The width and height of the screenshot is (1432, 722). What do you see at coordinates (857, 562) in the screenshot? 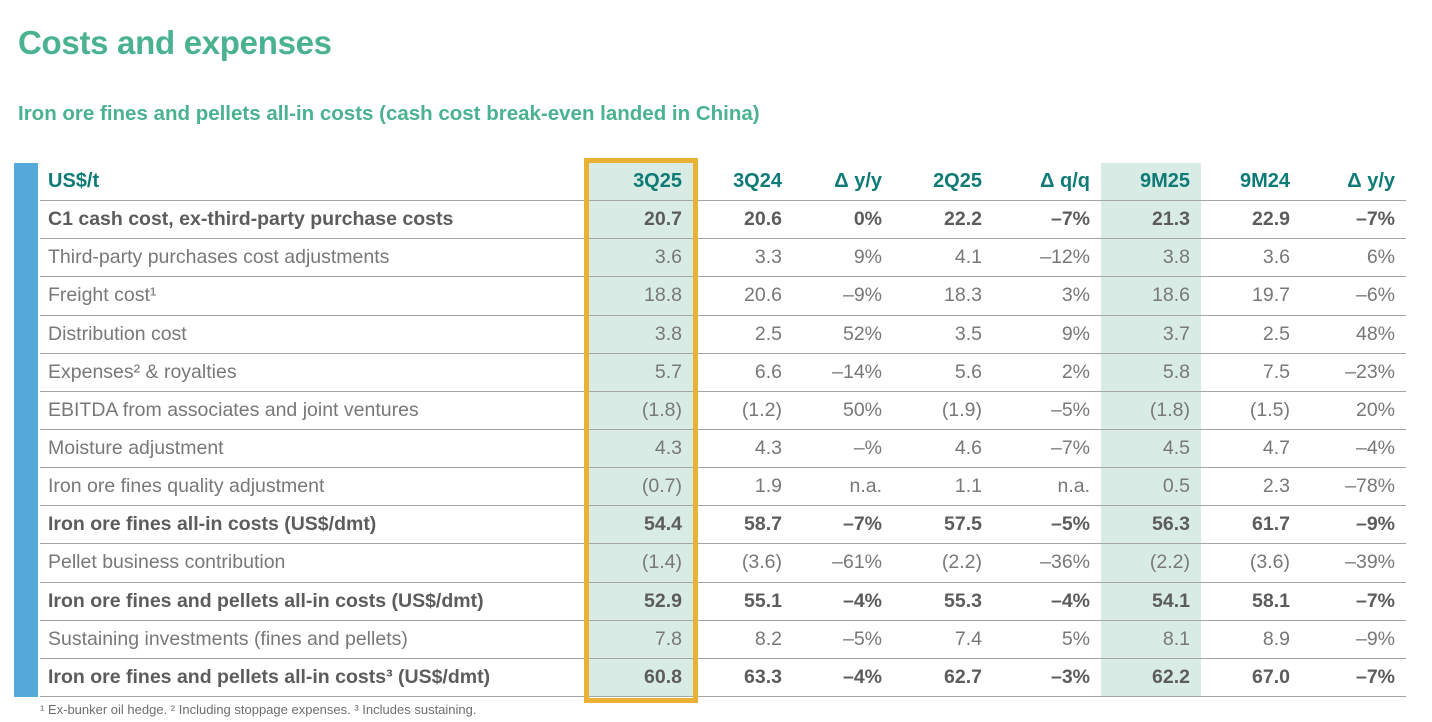
I see `cell-delta-yy: –61%` at bounding box center [857, 562].